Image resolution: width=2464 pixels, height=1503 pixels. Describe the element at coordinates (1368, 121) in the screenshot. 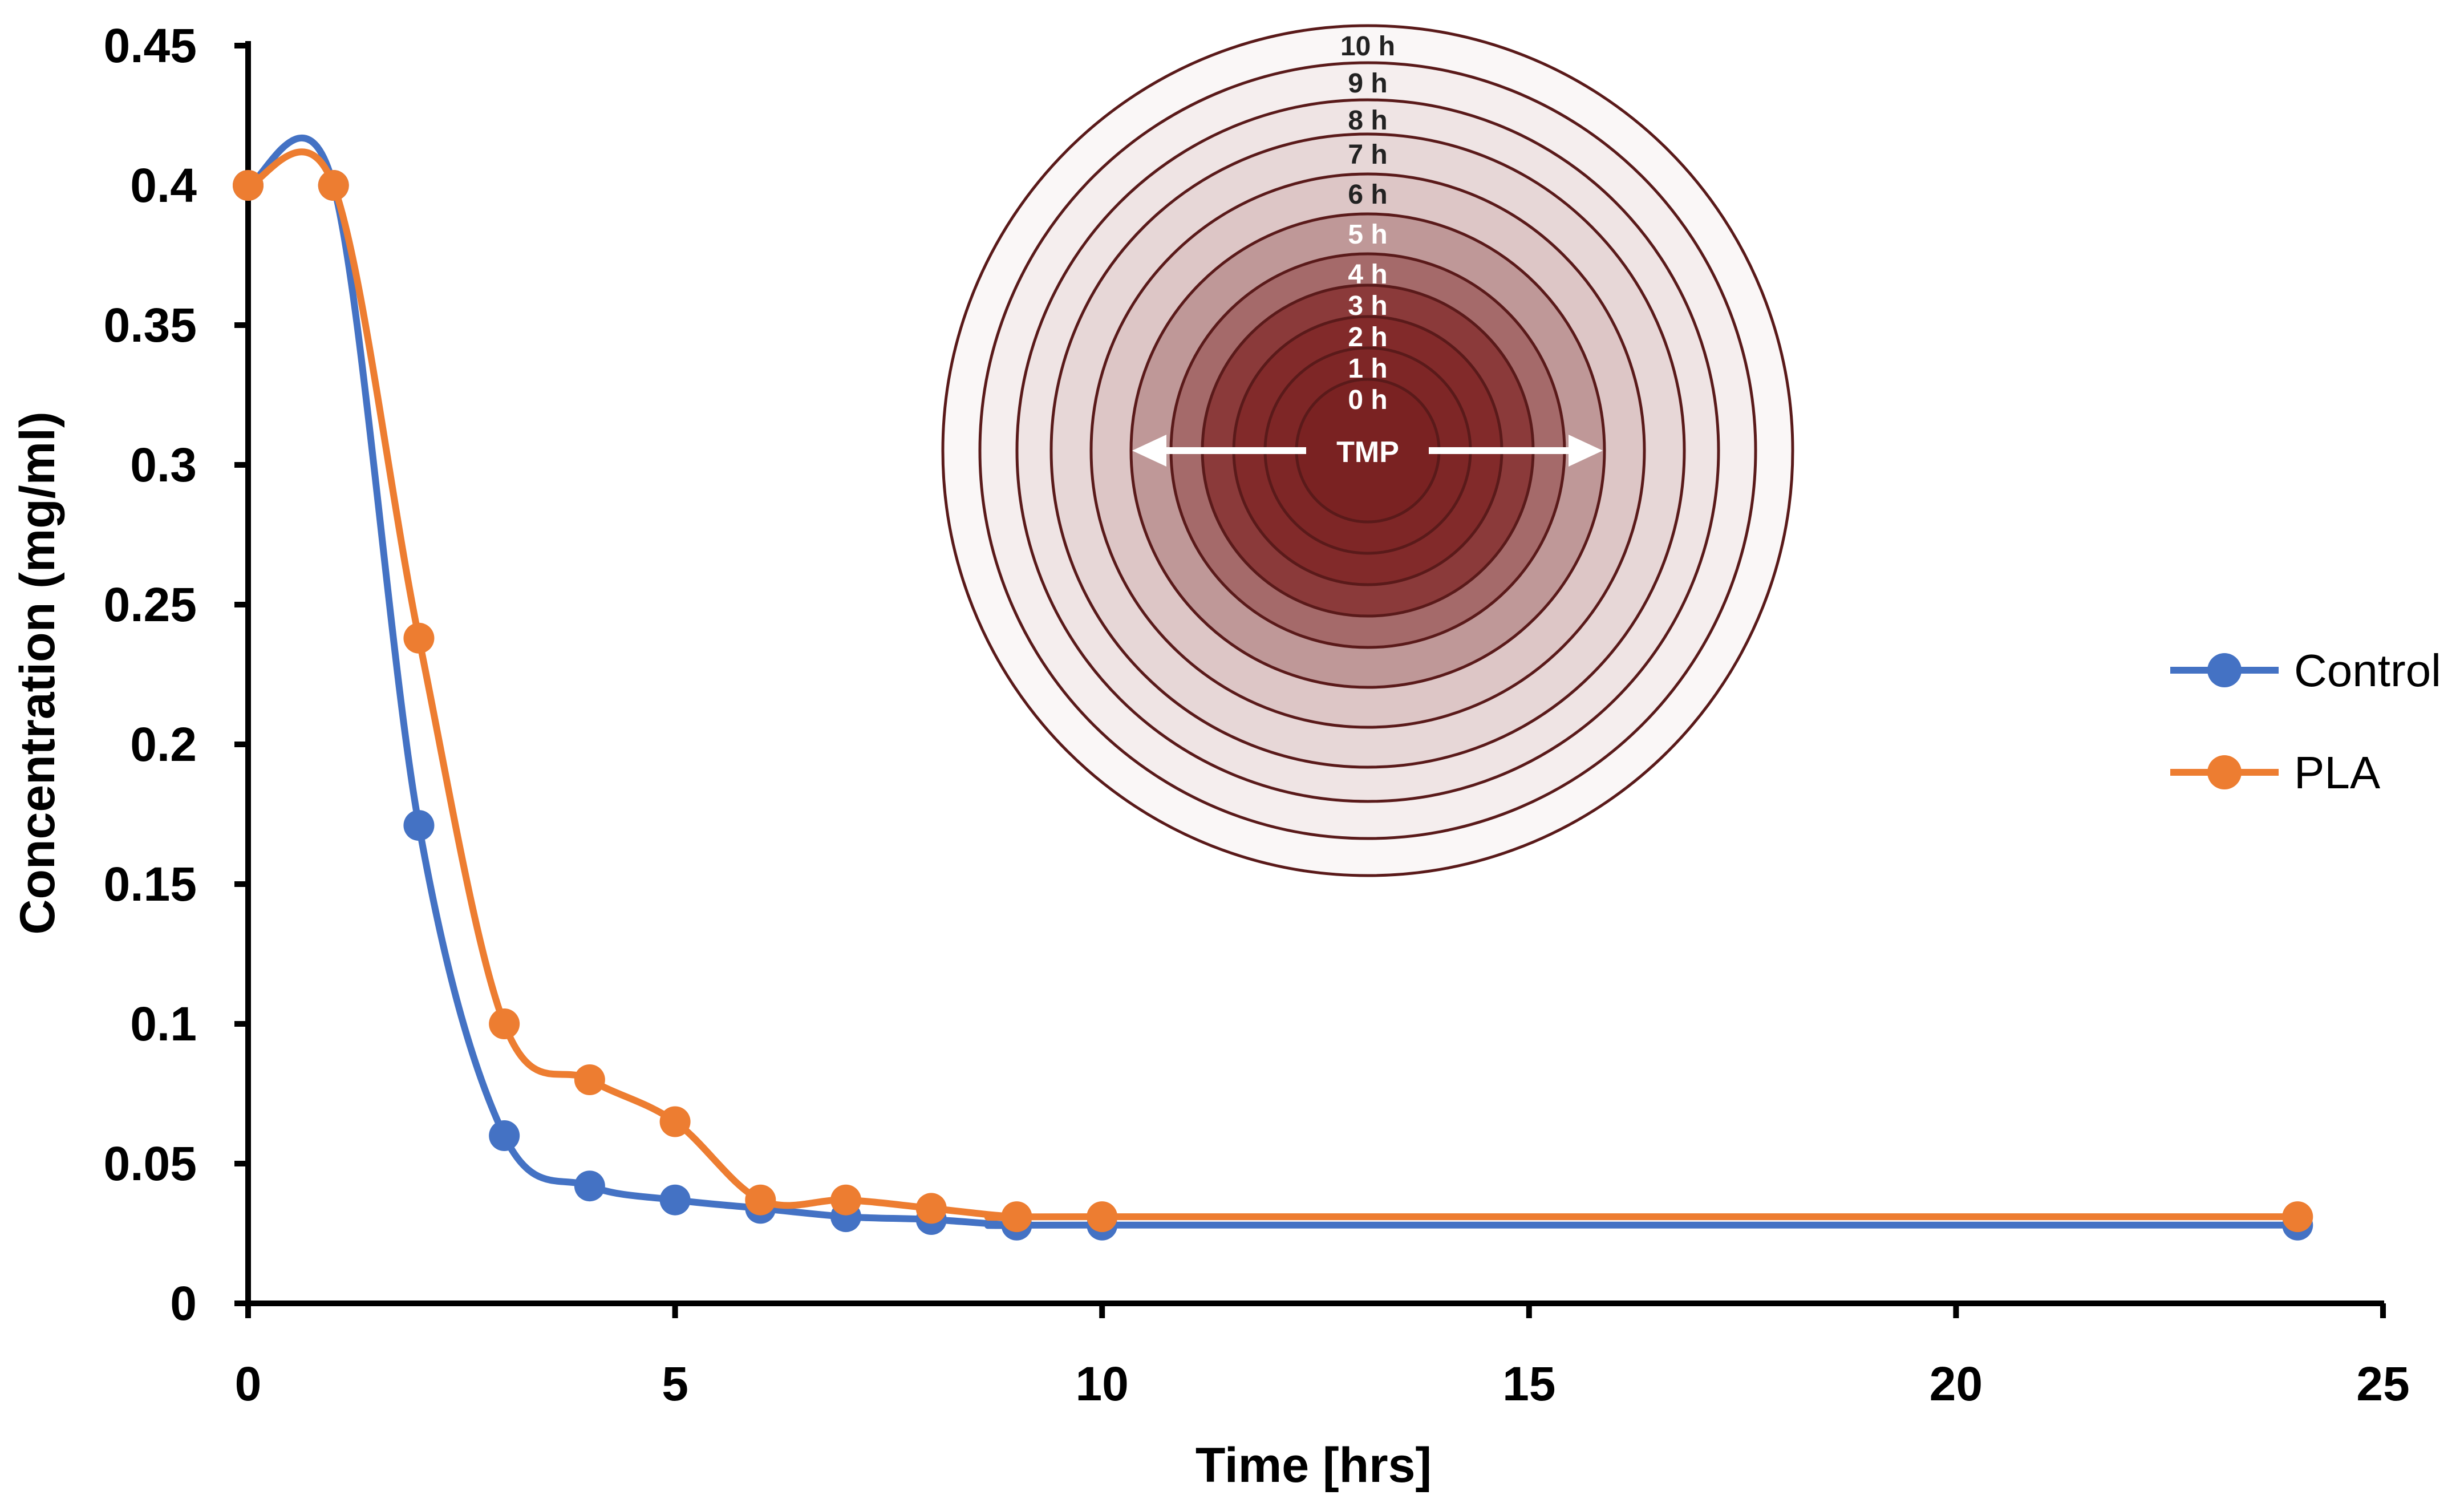

I see `ring-label: 8 h` at that location.